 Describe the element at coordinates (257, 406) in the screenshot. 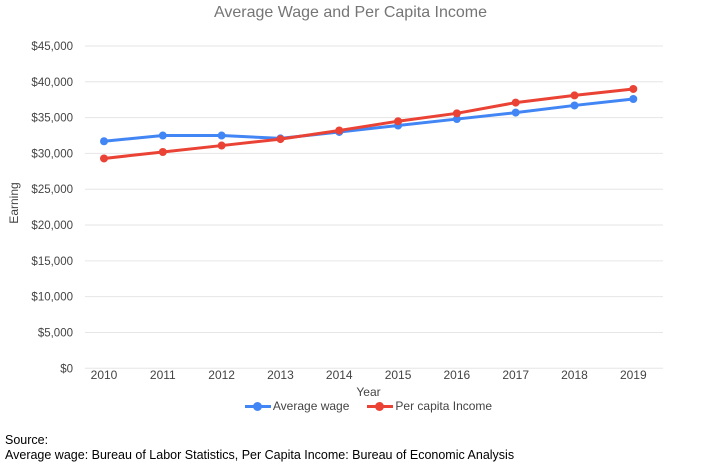

I see `legend-marker-average-wage-icon` at that location.